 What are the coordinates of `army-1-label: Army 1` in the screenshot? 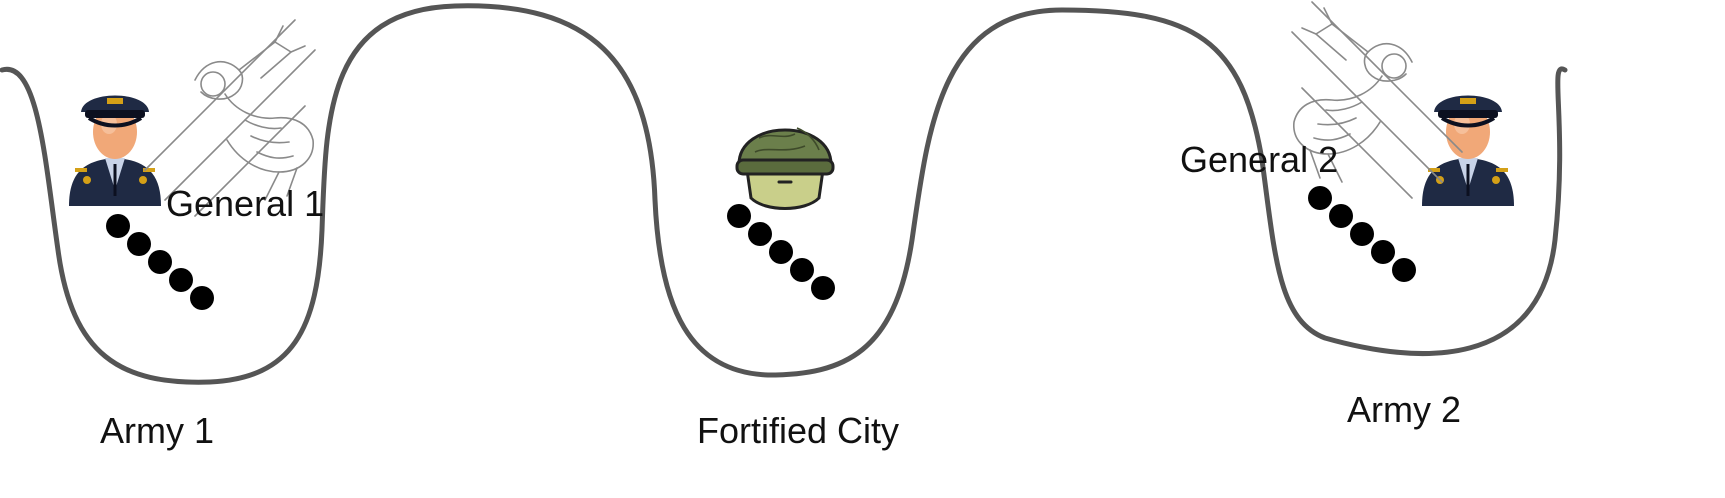 It's located at (157, 430).